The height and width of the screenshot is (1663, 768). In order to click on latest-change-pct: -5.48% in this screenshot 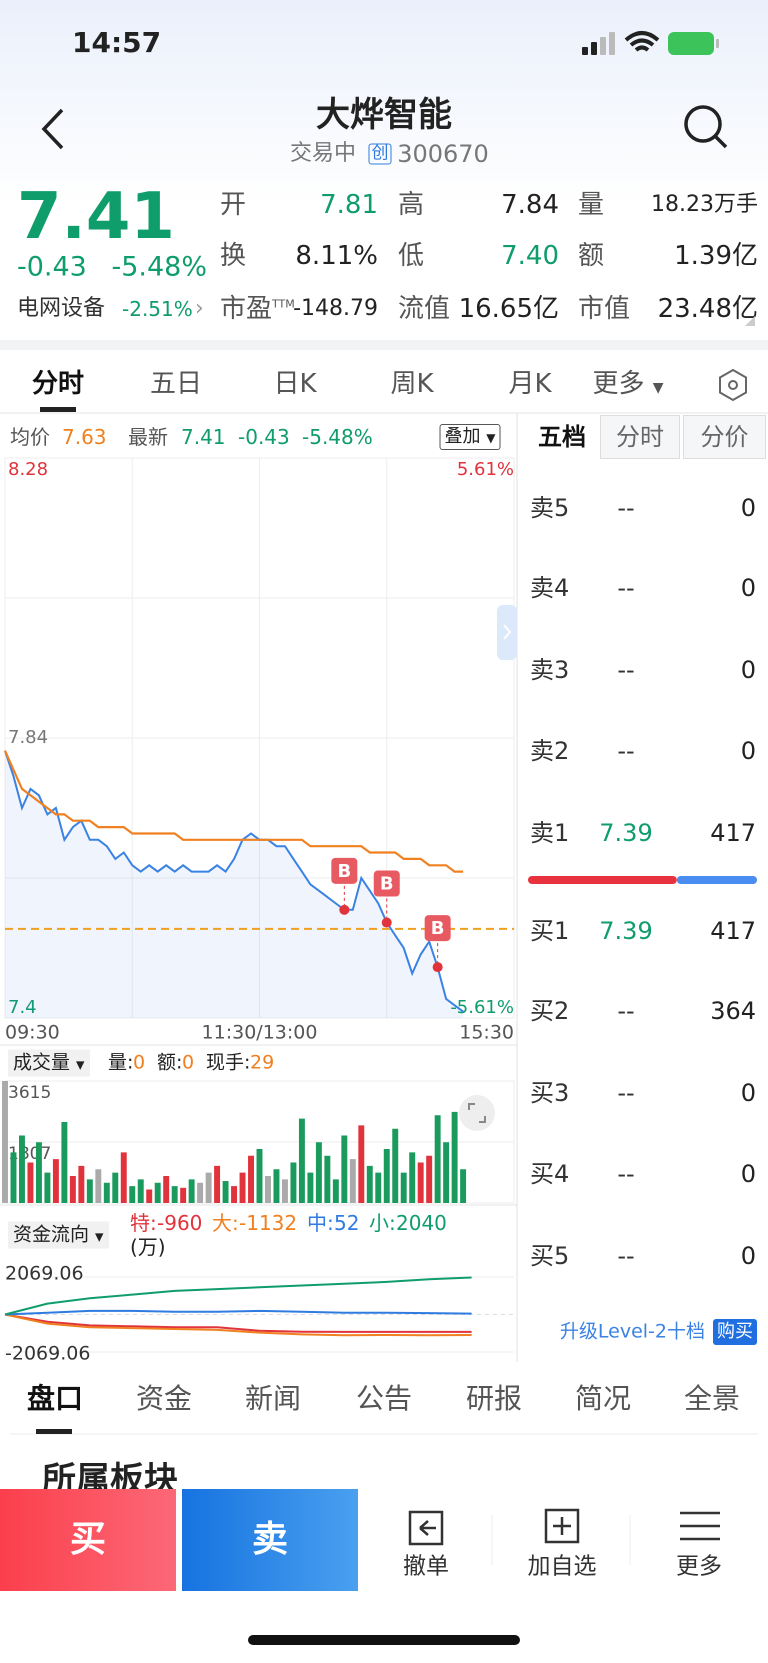, I will do `click(337, 437)`.